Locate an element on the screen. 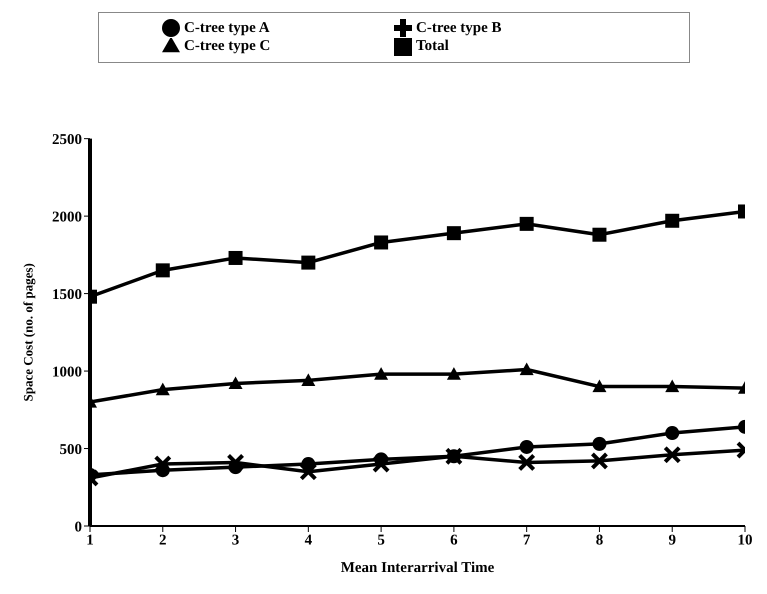  x-tick-label: 5 is located at coordinates (381, 540).